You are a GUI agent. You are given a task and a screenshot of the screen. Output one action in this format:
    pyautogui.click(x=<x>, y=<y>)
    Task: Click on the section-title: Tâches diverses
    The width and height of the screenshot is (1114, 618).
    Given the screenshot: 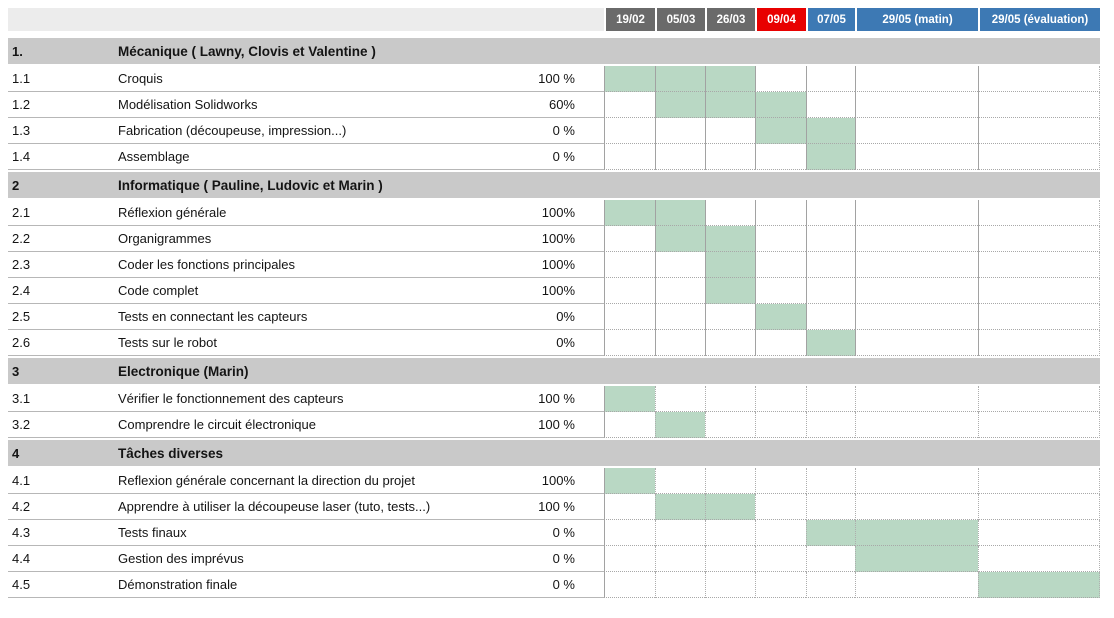 What is the action you would take?
    pyautogui.click(x=171, y=453)
    